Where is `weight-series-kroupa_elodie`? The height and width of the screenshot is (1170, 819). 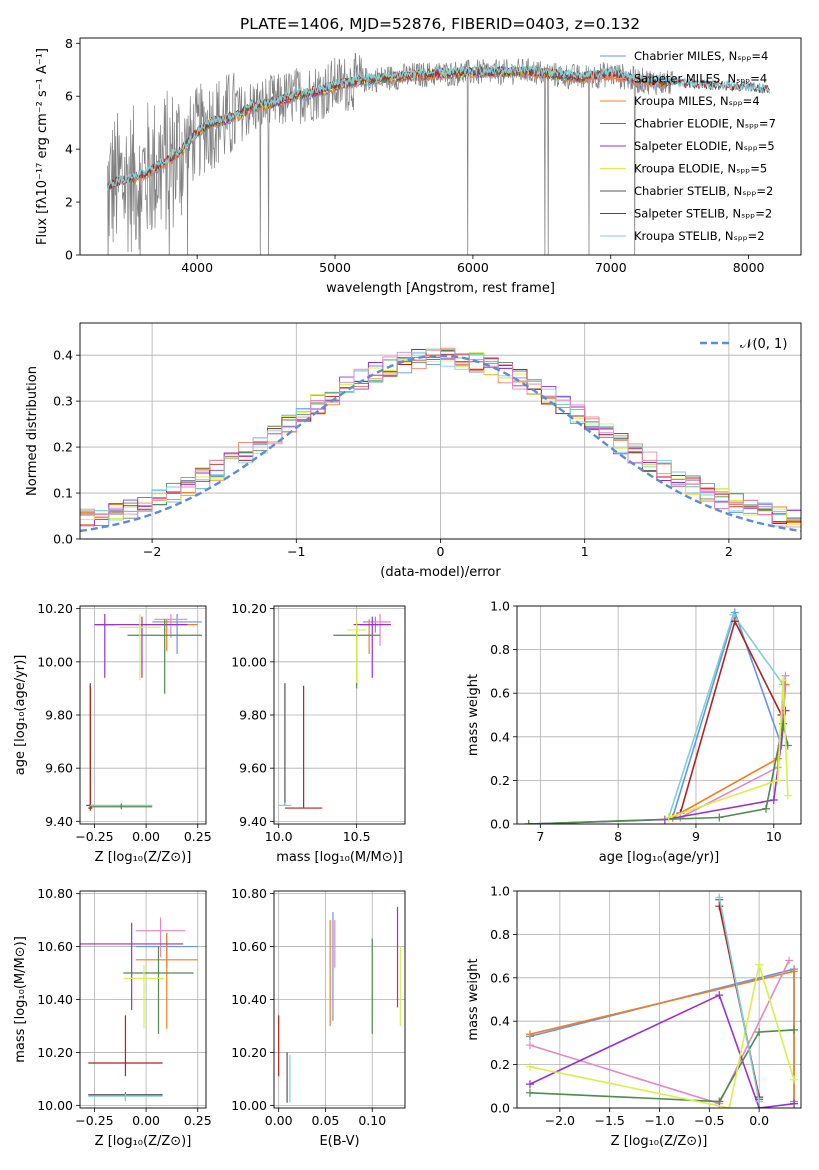
weight-series-kroupa_elodie is located at coordinates (662, 1036).